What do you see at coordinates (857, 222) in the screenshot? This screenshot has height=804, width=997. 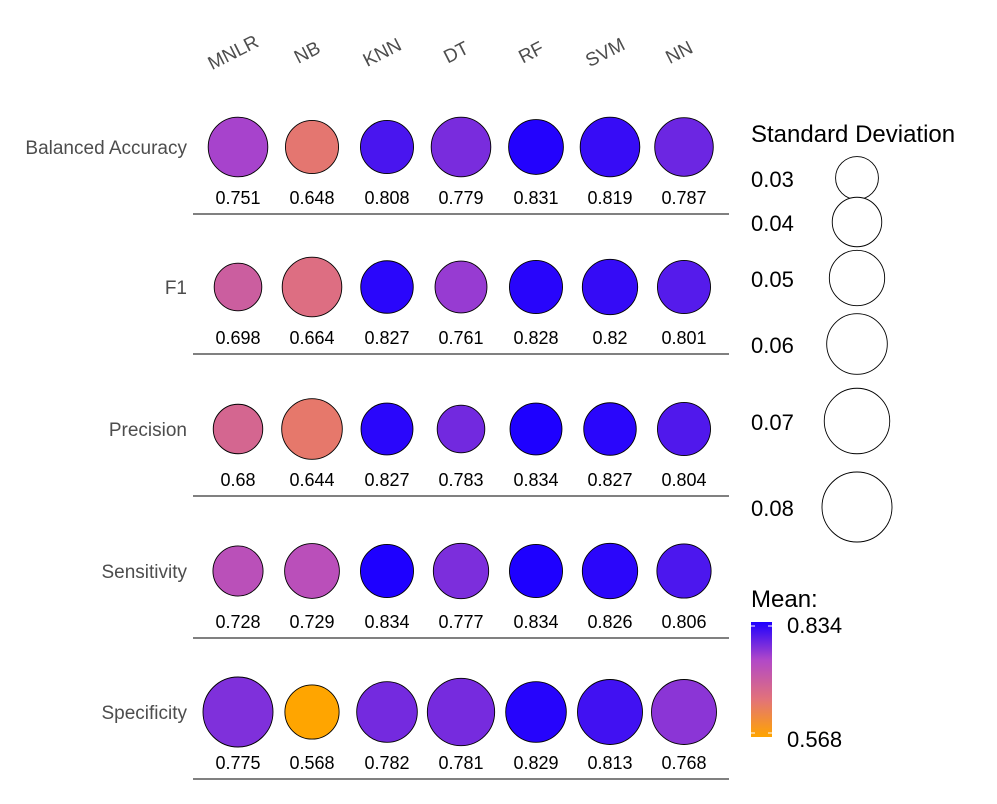 I see `size-legend-circle-0.04` at bounding box center [857, 222].